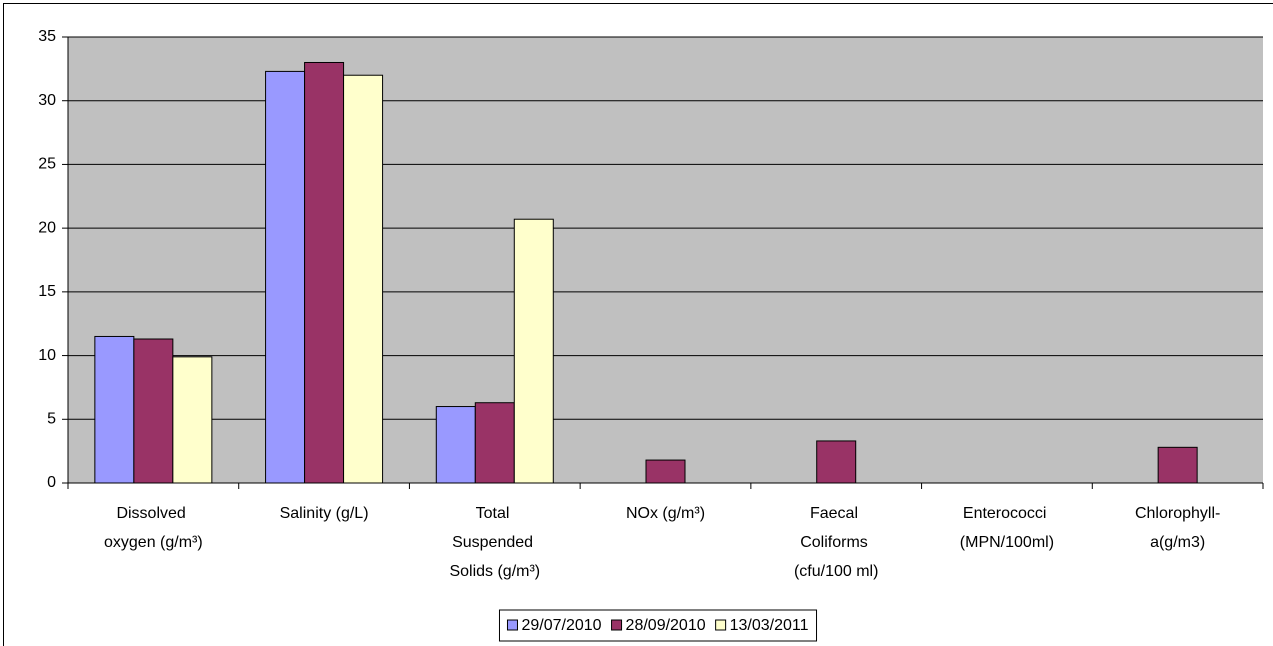 Image resolution: width=1273 pixels, height=646 pixels. Describe the element at coordinates (1007, 528) in the screenshot. I see `x-tick-label: Enterococci (MPN/100ml)` at that location.